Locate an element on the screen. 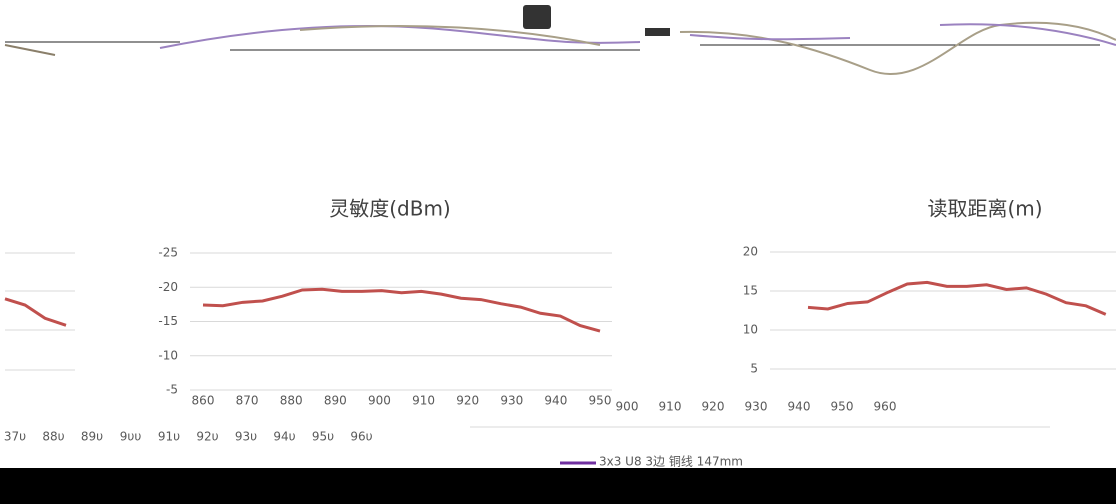 The width and height of the screenshot is (1116, 504). x-tick-label: 95υ is located at coordinates (323, 437).